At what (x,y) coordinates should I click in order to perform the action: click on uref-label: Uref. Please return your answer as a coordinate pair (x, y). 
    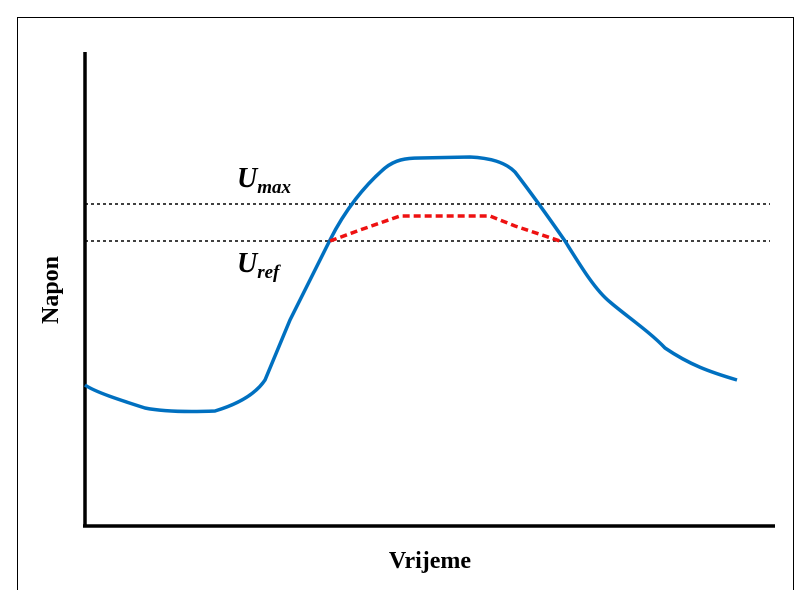
    Looking at the image, I should click on (259, 265).